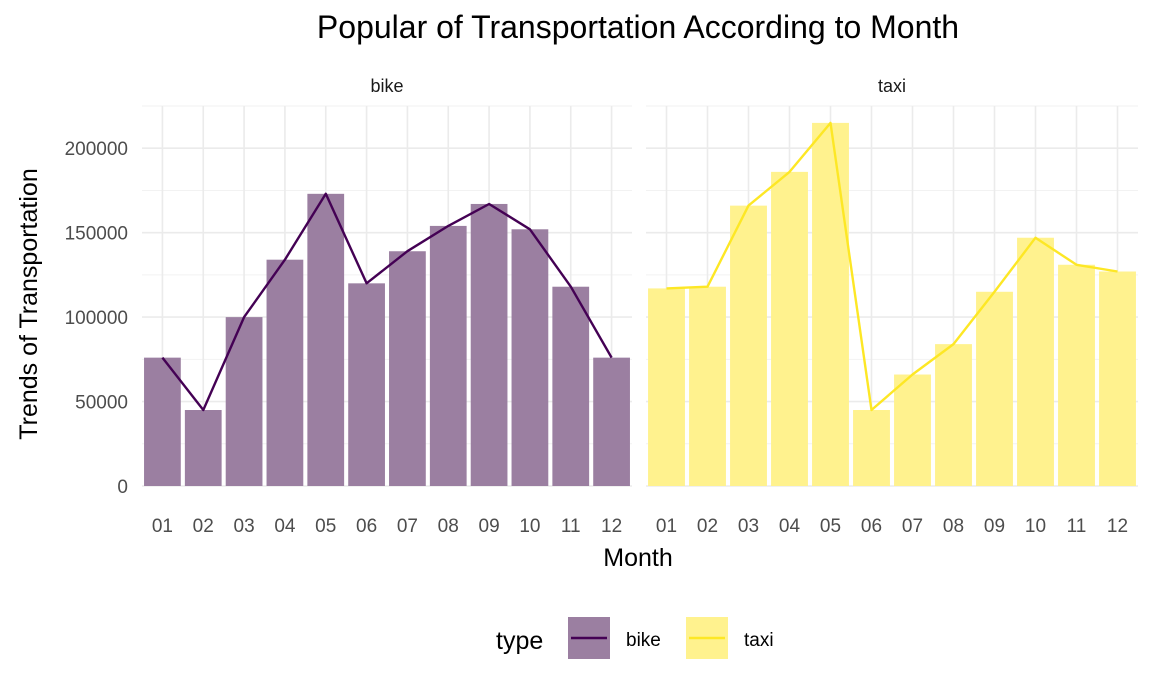  Describe the element at coordinates (96, 234) in the screenshot. I see `y-tick-label: 150000` at that location.